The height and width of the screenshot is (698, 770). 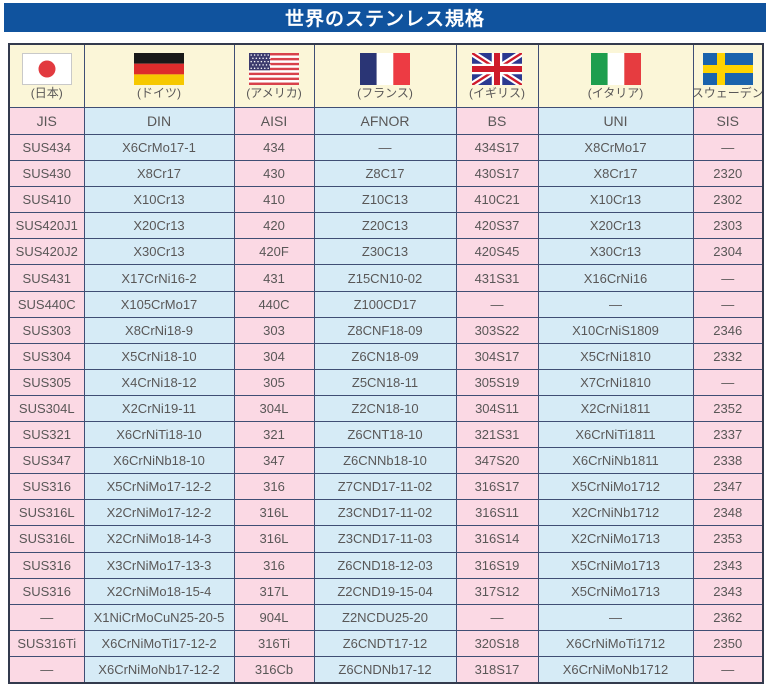 I want to click on flag-cell-afnor: (フランス), so click(x=385, y=76).